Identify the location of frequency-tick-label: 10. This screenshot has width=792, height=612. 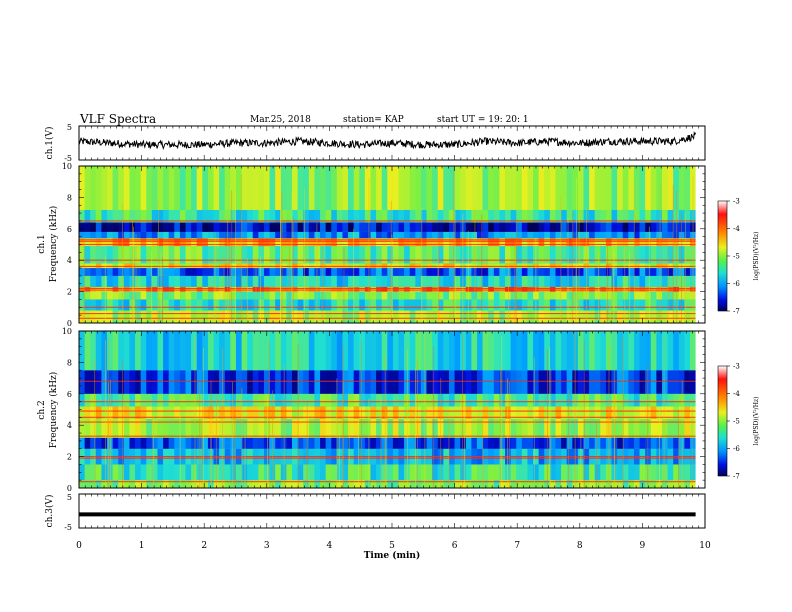
(67, 166).